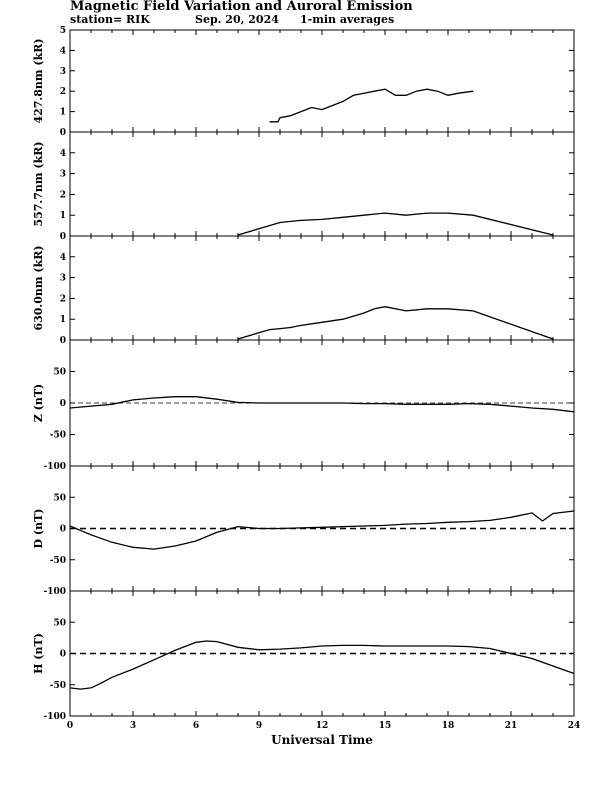 Image resolution: width=612 pixels, height=792 pixels. I want to click on y-axis-label: Z (nT), so click(38, 403).